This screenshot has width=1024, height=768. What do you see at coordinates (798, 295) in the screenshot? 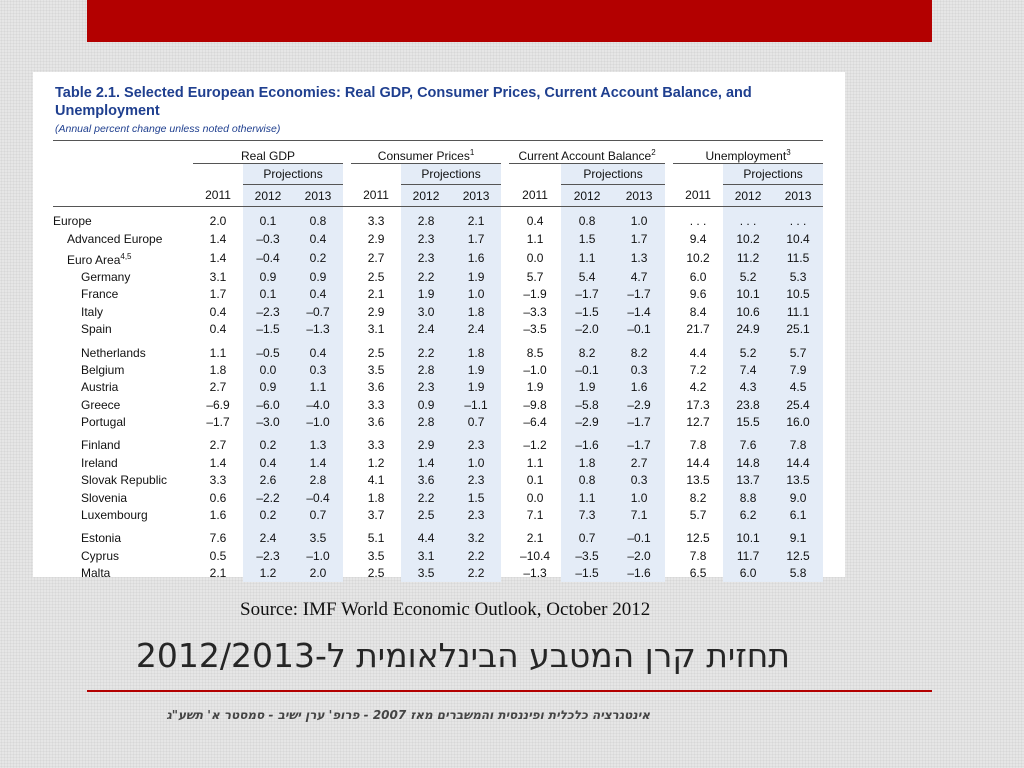
I see `value-cell: 10.5` at bounding box center [798, 295].